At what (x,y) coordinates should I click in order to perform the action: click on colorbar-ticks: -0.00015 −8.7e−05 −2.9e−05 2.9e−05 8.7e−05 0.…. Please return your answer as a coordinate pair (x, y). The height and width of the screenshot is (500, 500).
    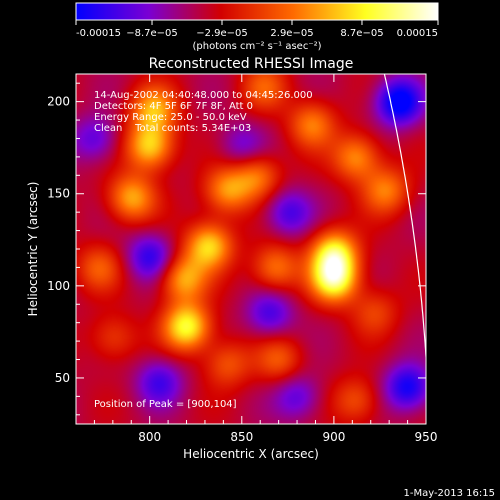
    Looking at the image, I should click on (257, 29).